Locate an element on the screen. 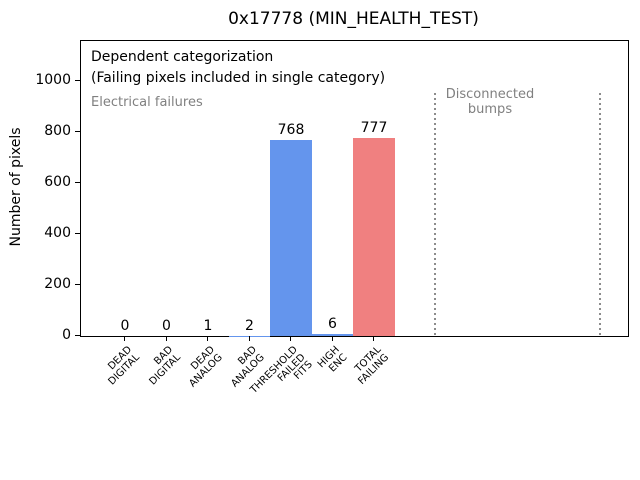 The width and height of the screenshot is (640, 480). bar-value-label: 777 is located at coordinates (374, 127).